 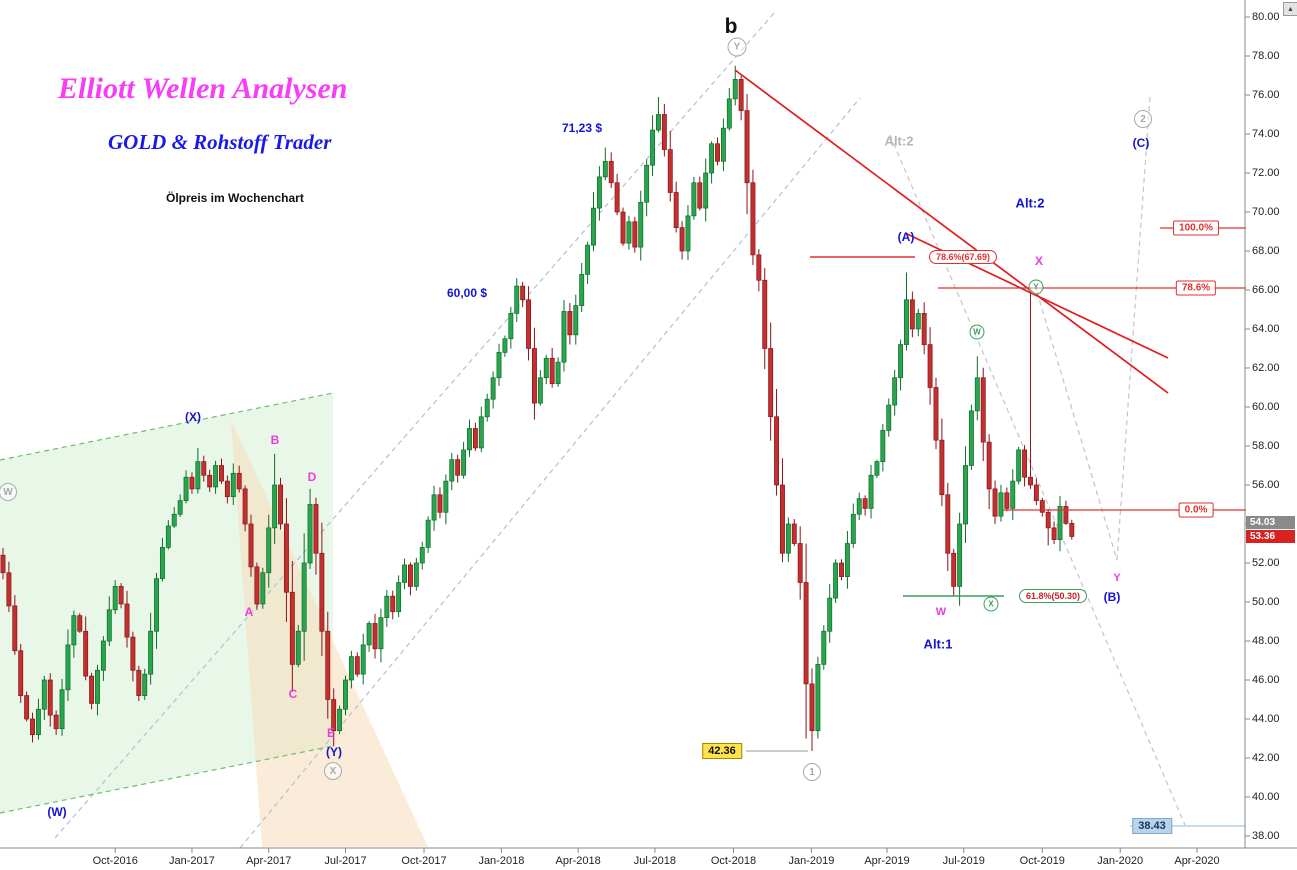 I want to click on fib-786-6769-label: 78.6%(67.69), so click(x=963, y=257).